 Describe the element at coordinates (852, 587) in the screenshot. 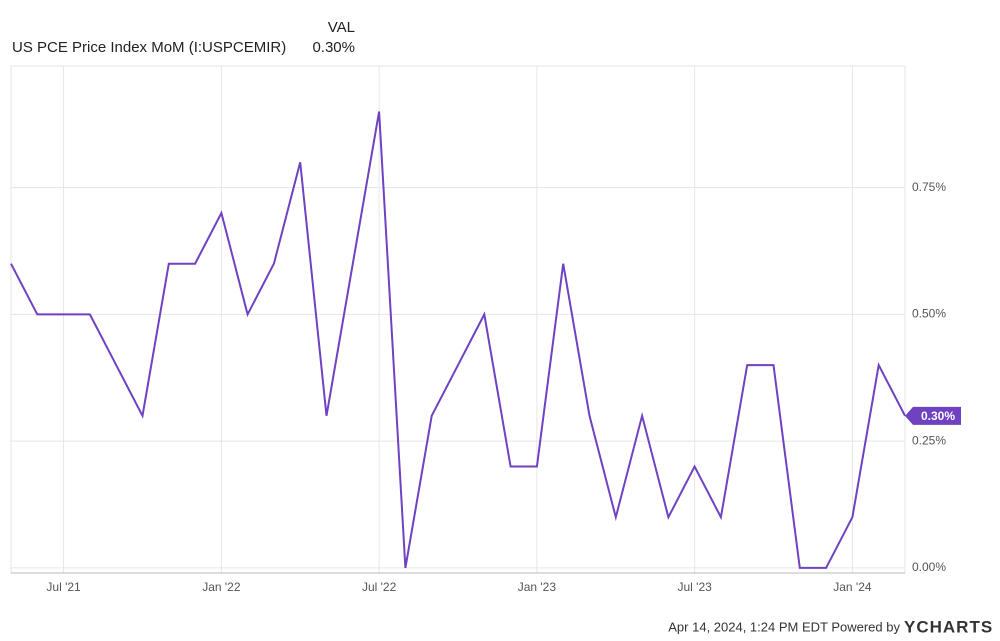

I see `x-tick-label: Jan '24` at that location.